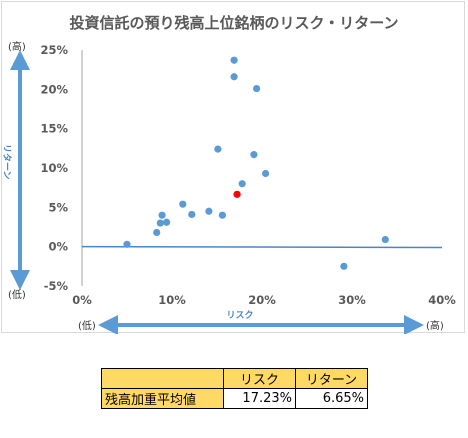 Image resolution: width=468 pixels, height=438 pixels. Describe the element at coordinates (435, 325) in the screenshot. I see `x-high-label: (高)` at that location.